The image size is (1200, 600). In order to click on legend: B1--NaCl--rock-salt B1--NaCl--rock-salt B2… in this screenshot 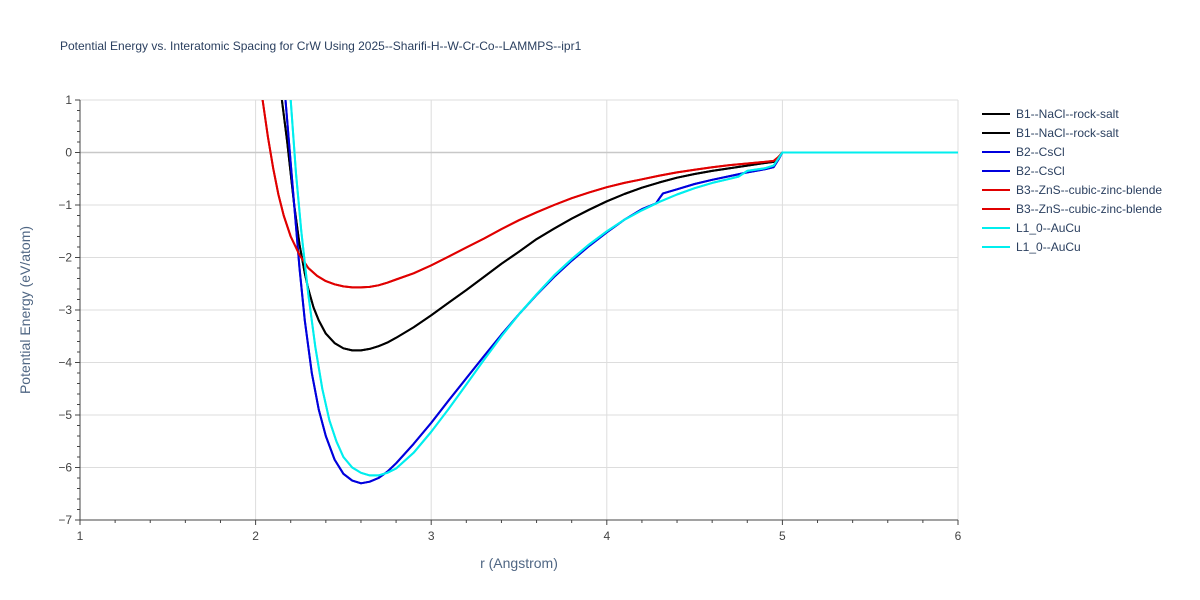, I will do `click(1072, 180)`.